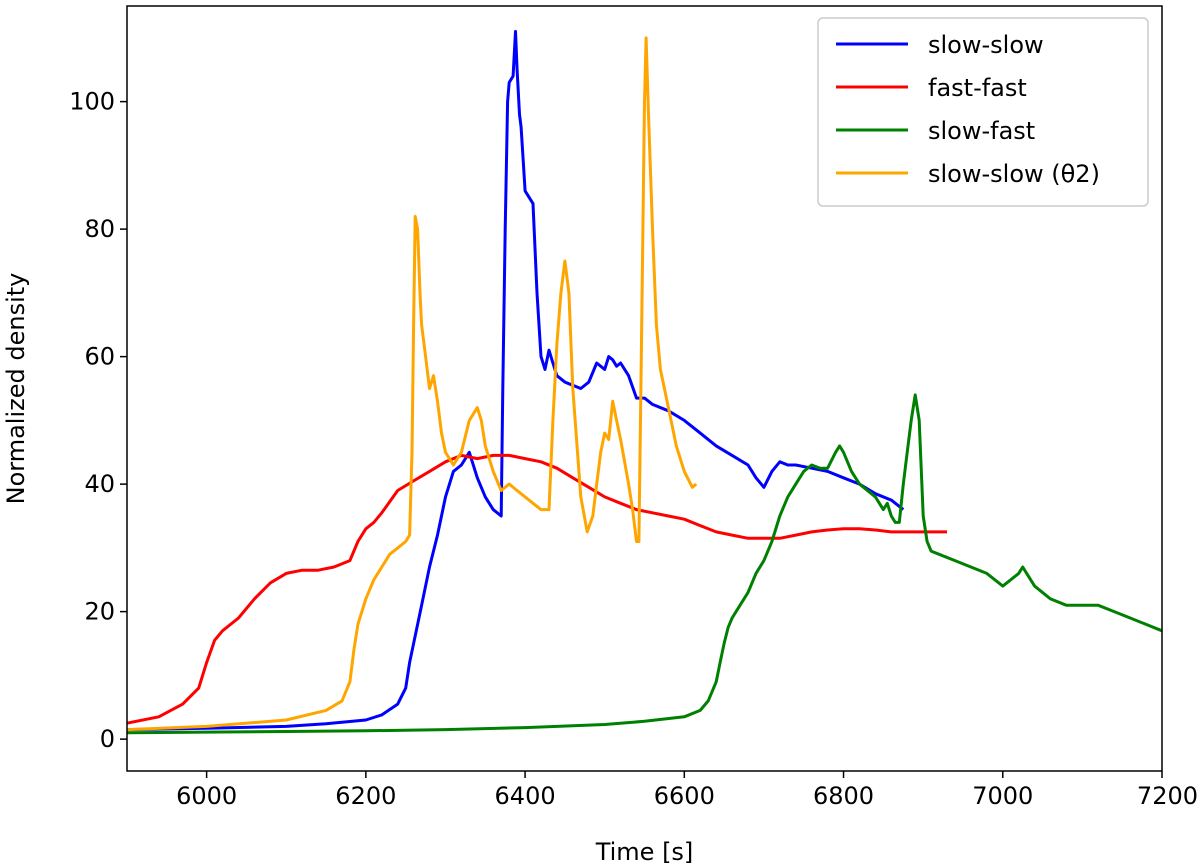  Describe the element at coordinates (99, 229) in the screenshot. I see `y-tick-label: 80` at that location.